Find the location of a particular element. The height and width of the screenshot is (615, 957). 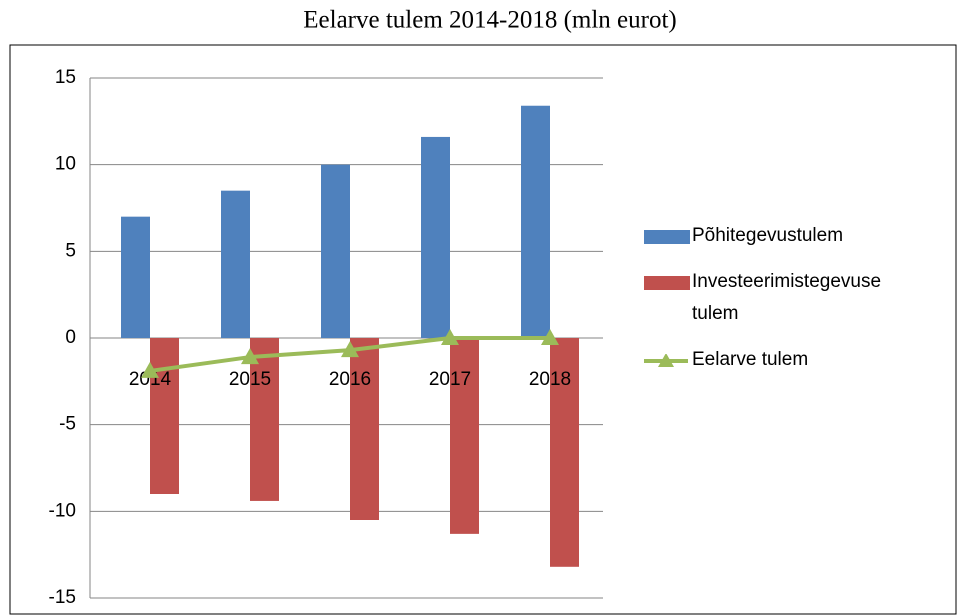

y-tick-label: -5 is located at coordinates (67, 424).